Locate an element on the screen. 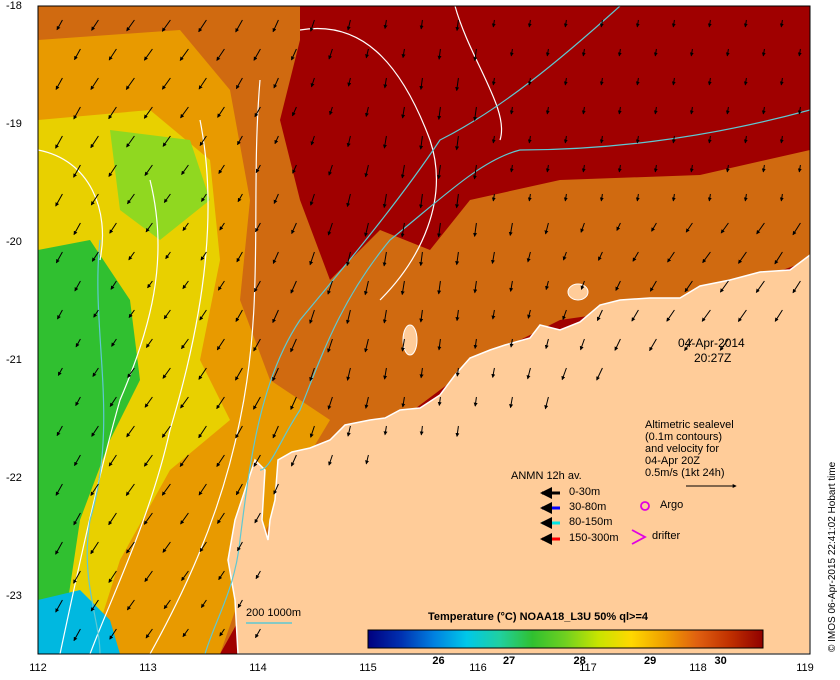 The width and height of the screenshot is (840, 680). altimetry-line: Altimetric sealevel is located at coordinates (689, 425).